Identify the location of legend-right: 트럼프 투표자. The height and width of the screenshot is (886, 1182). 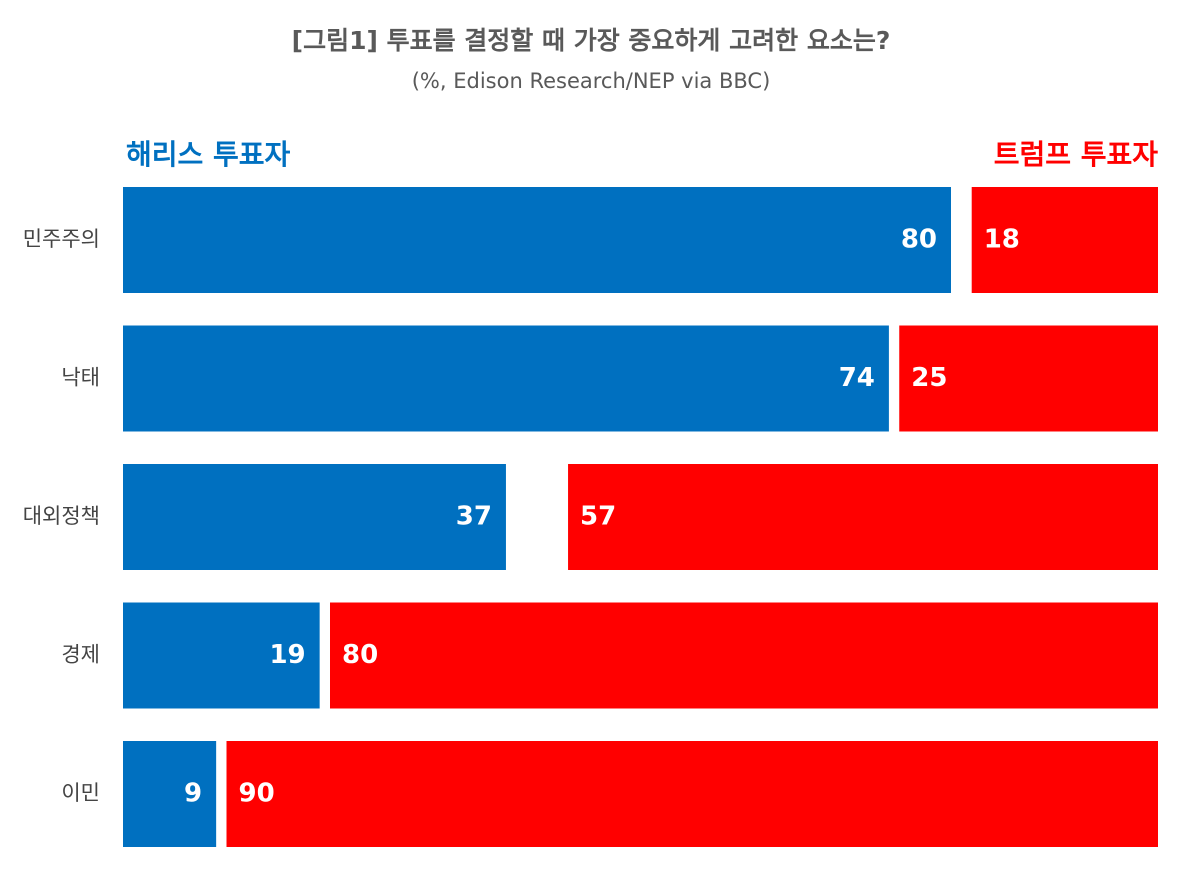
(1076, 154).